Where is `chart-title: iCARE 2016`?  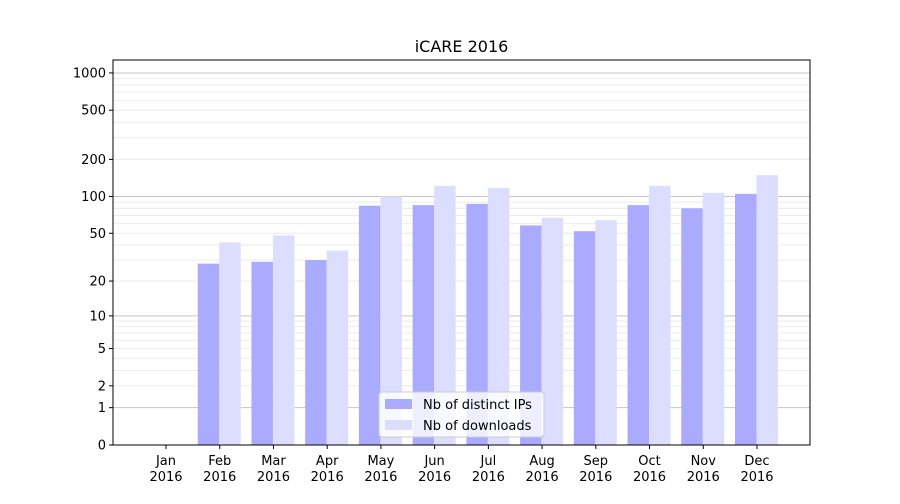 chart-title: iCARE 2016 is located at coordinates (462, 46).